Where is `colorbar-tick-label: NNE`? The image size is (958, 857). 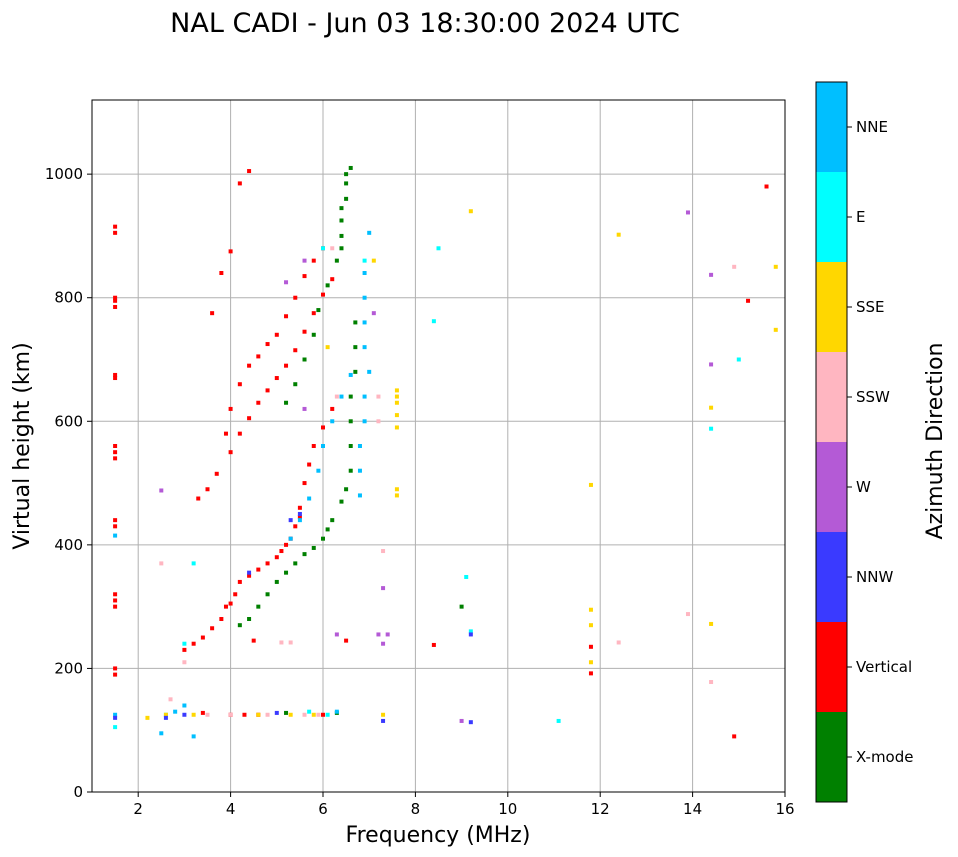 colorbar-tick-label: NNE is located at coordinates (872, 127).